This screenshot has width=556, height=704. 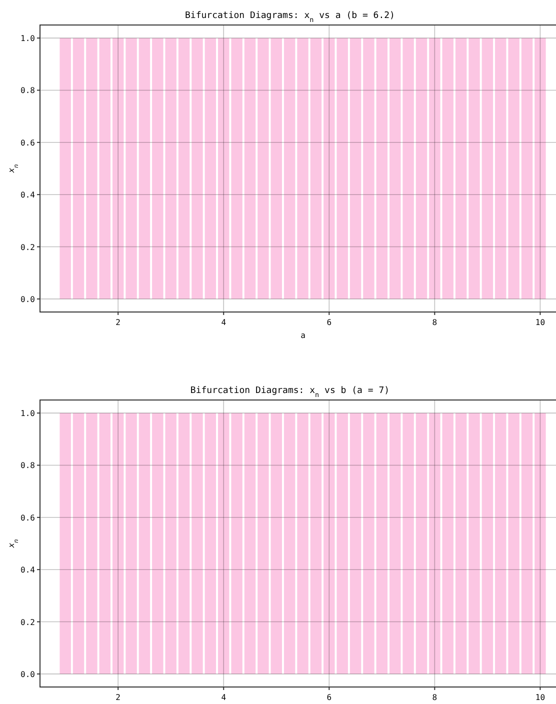 What do you see at coordinates (290, 392) in the screenshot?
I see `chart-title: Bifurcation Diagrams: x$_{n}$ vs b (a = 7)` at bounding box center [290, 392].